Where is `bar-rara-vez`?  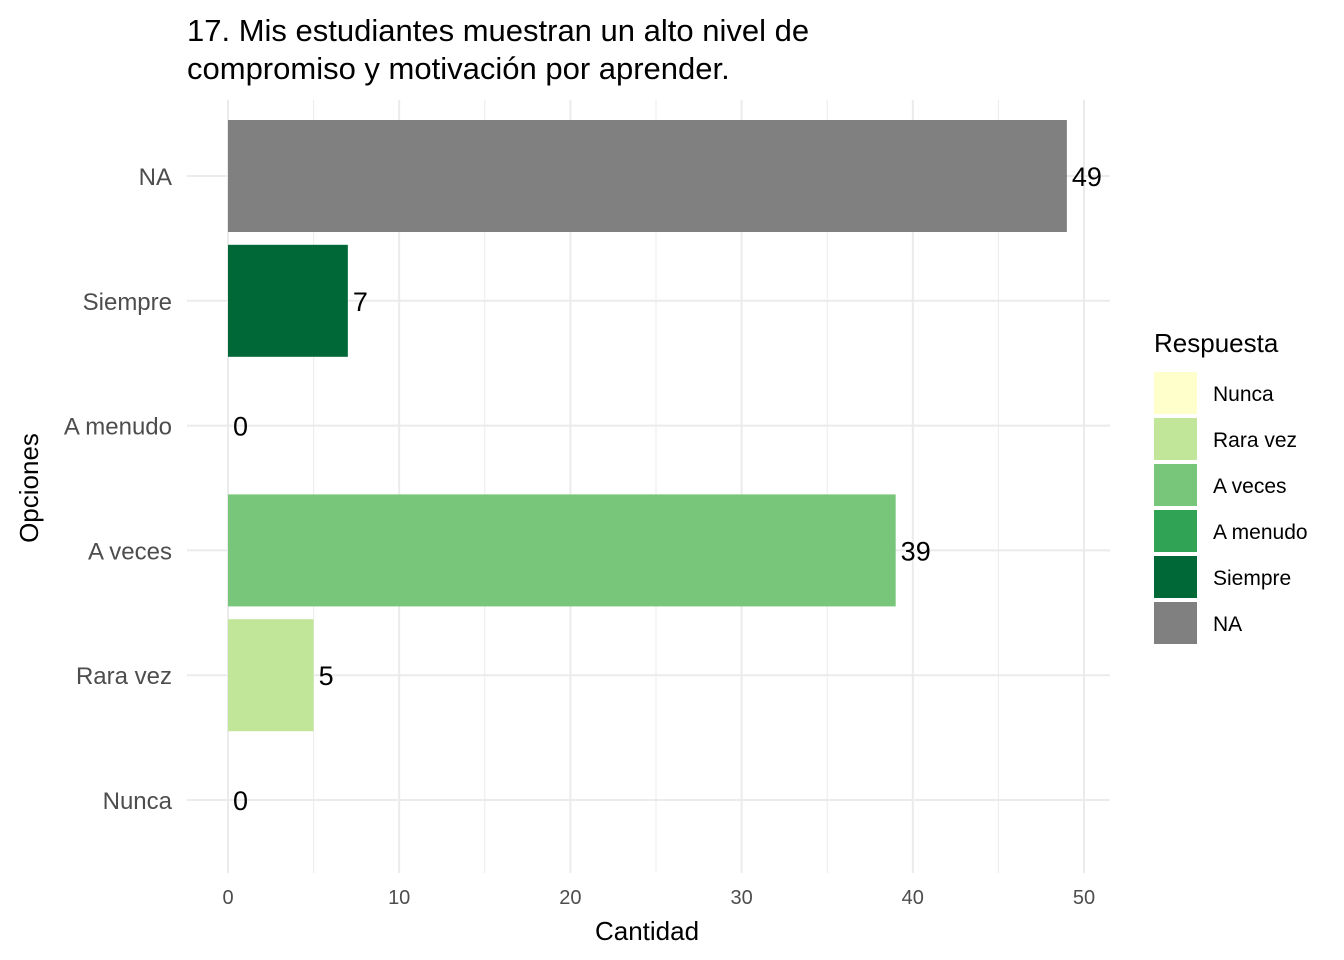
bar-rara-vez is located at coordinates (271, 675).